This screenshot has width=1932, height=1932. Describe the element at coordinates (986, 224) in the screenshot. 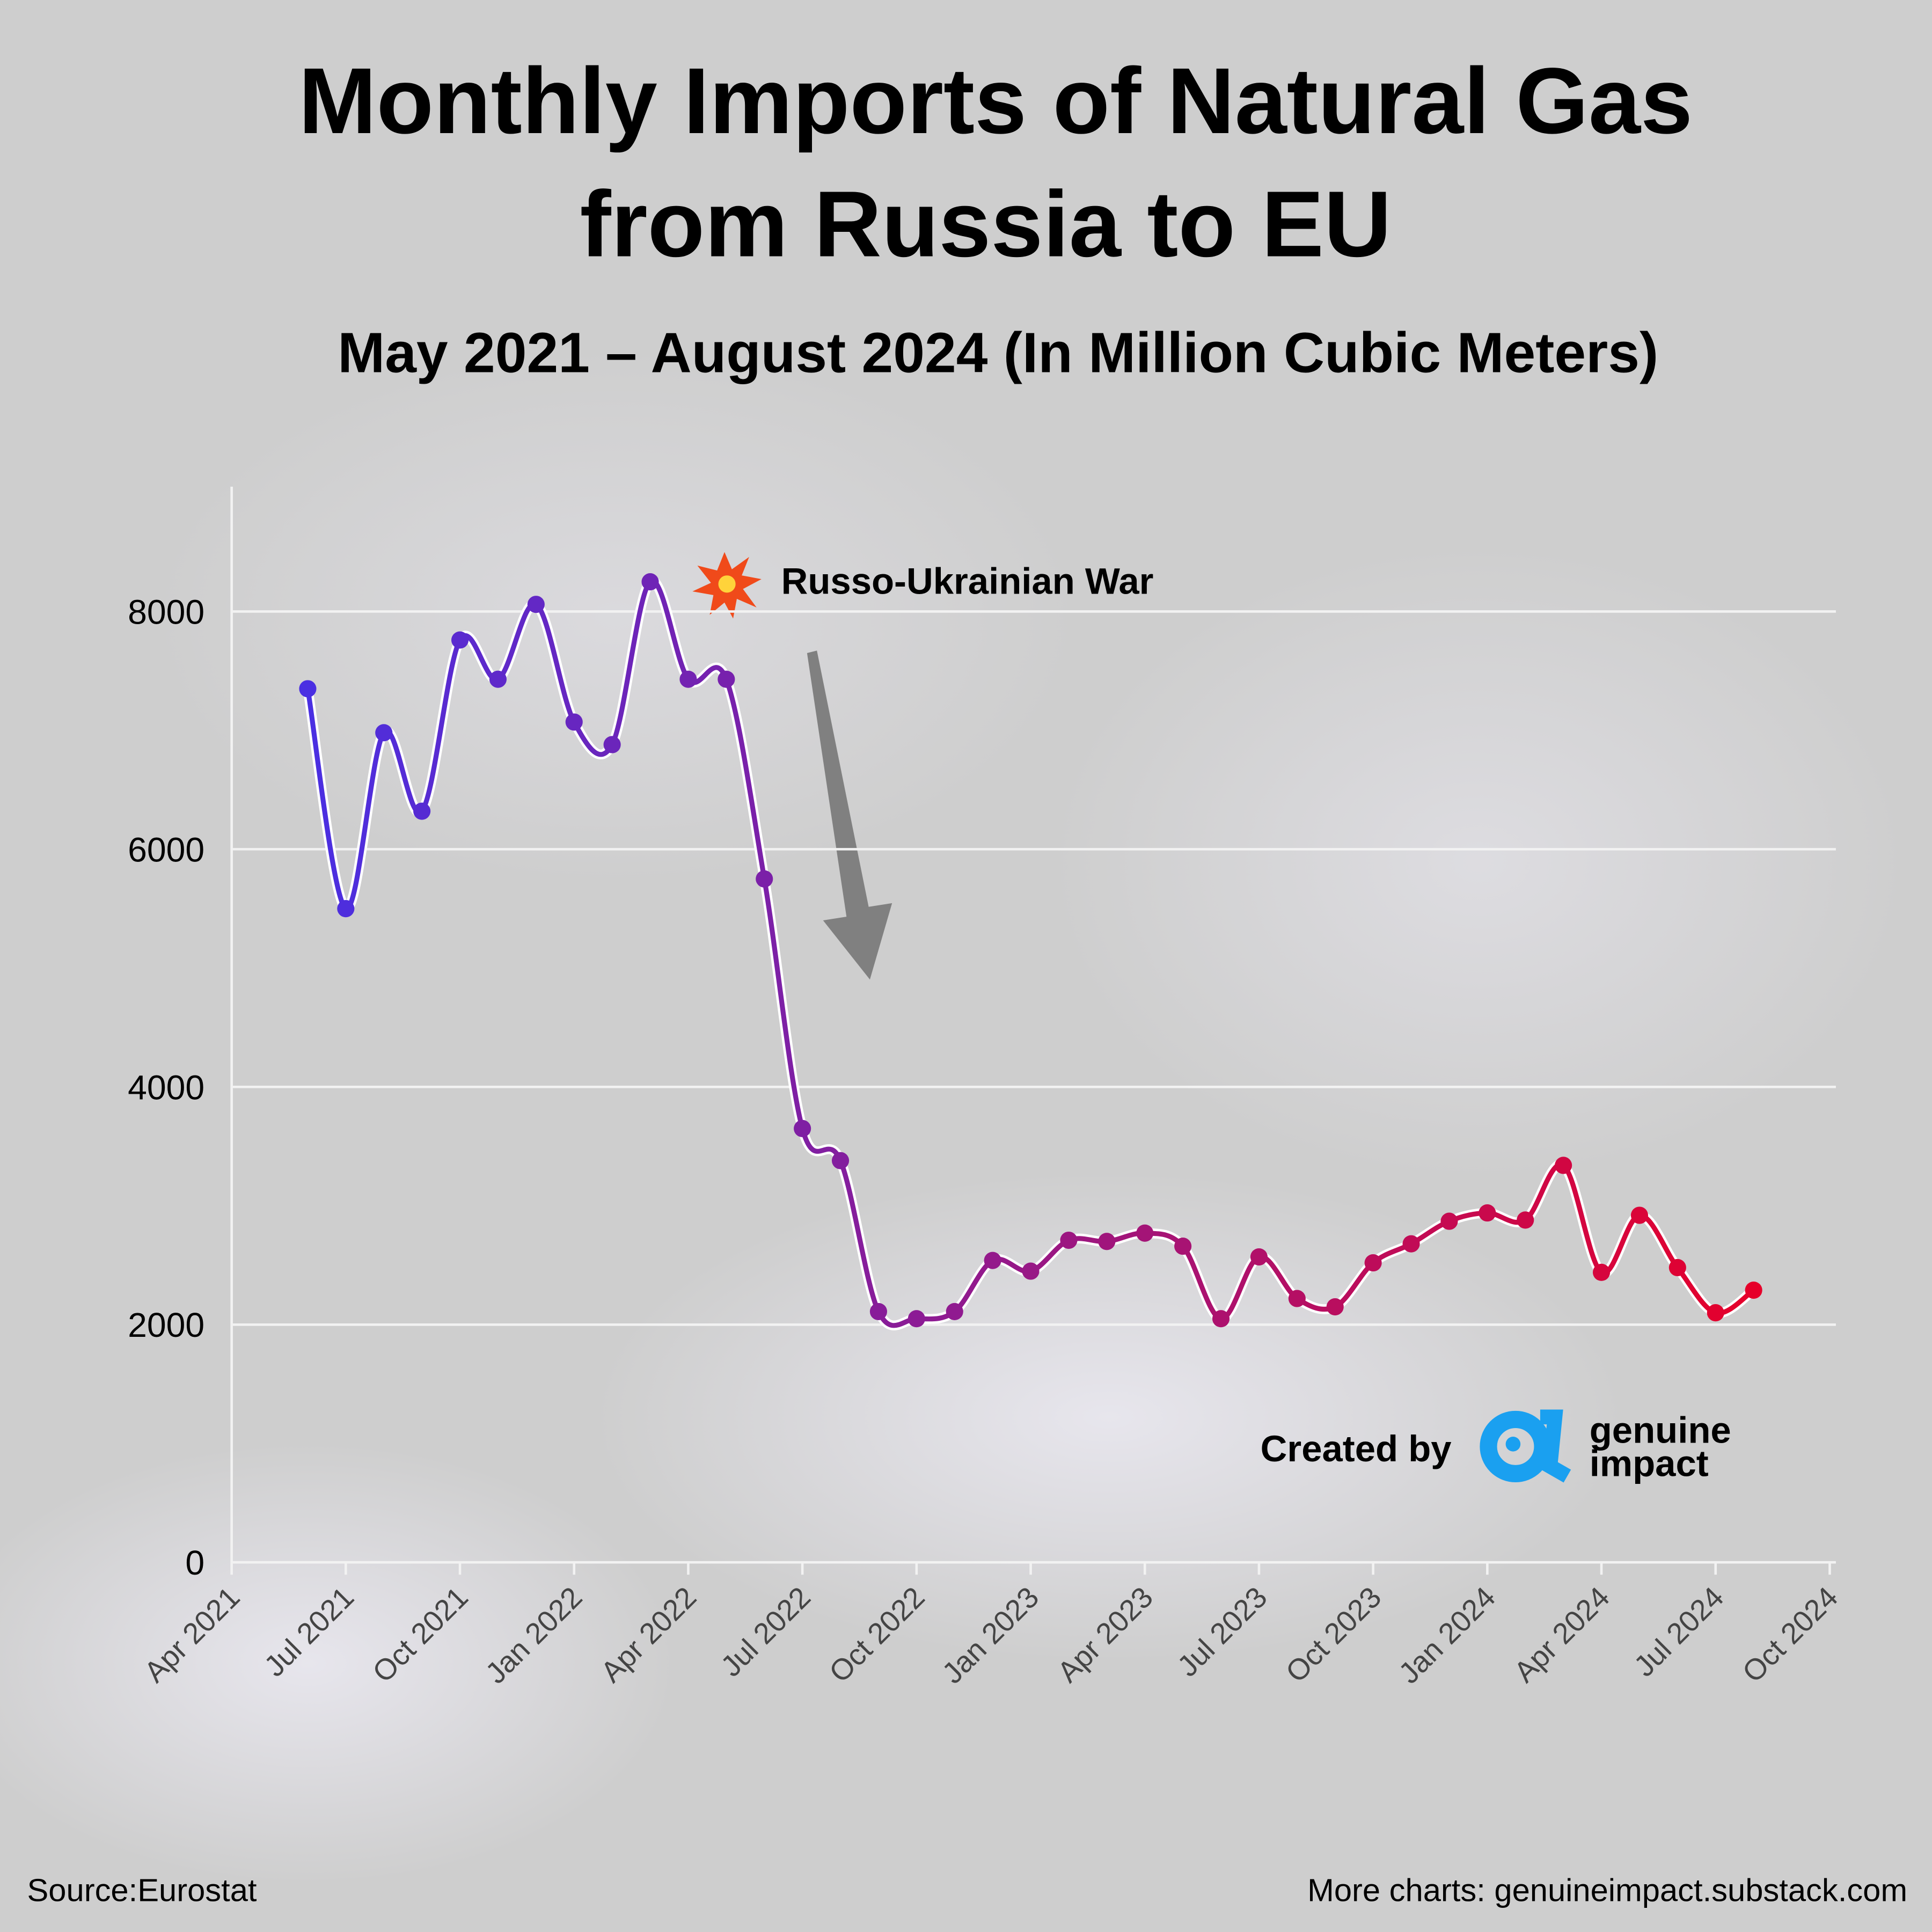

I see `chart-title: from Russia to EU` at that location.